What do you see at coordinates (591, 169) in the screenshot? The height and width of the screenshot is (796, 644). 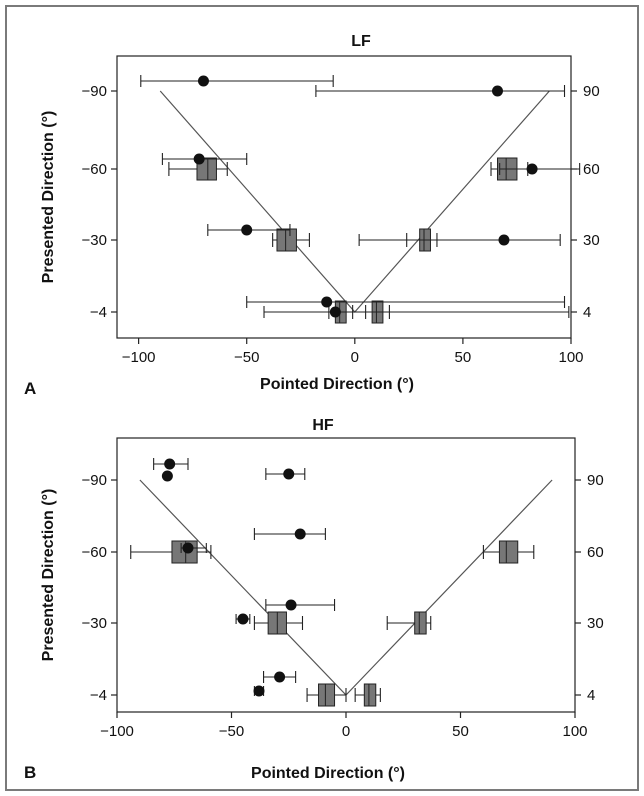 I see `panel-a-y-right-tick-label: 60` at bounding box center [591, 169].